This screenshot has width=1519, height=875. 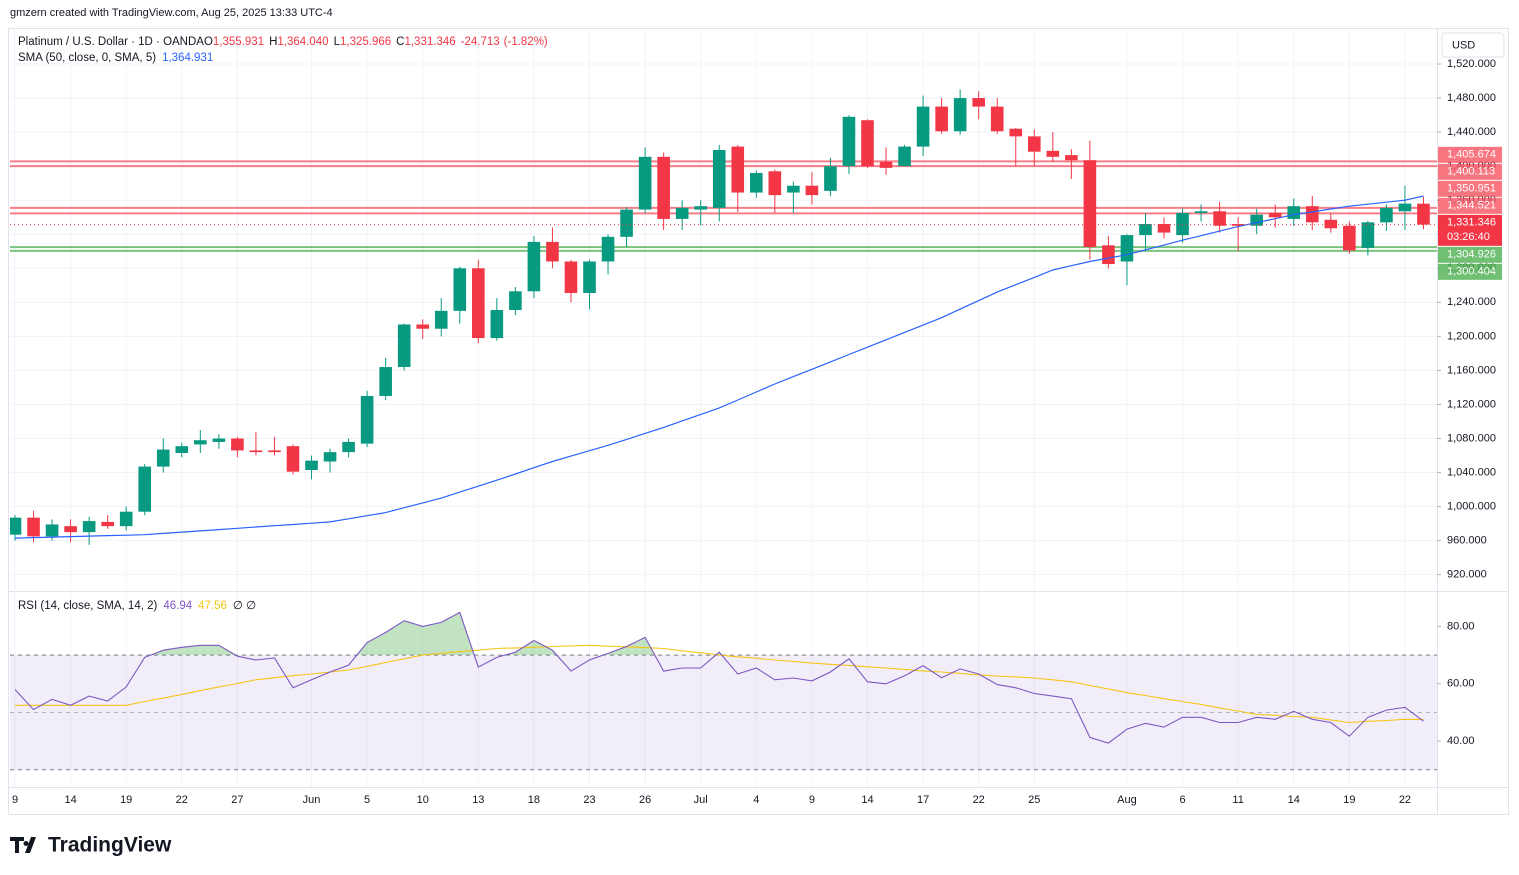 What do you see at coordinates (88, 606) in the screenshot?
I see `legend-item: RSI (14, close, SMA, 14, 2)` at bounding box center [88, 606].